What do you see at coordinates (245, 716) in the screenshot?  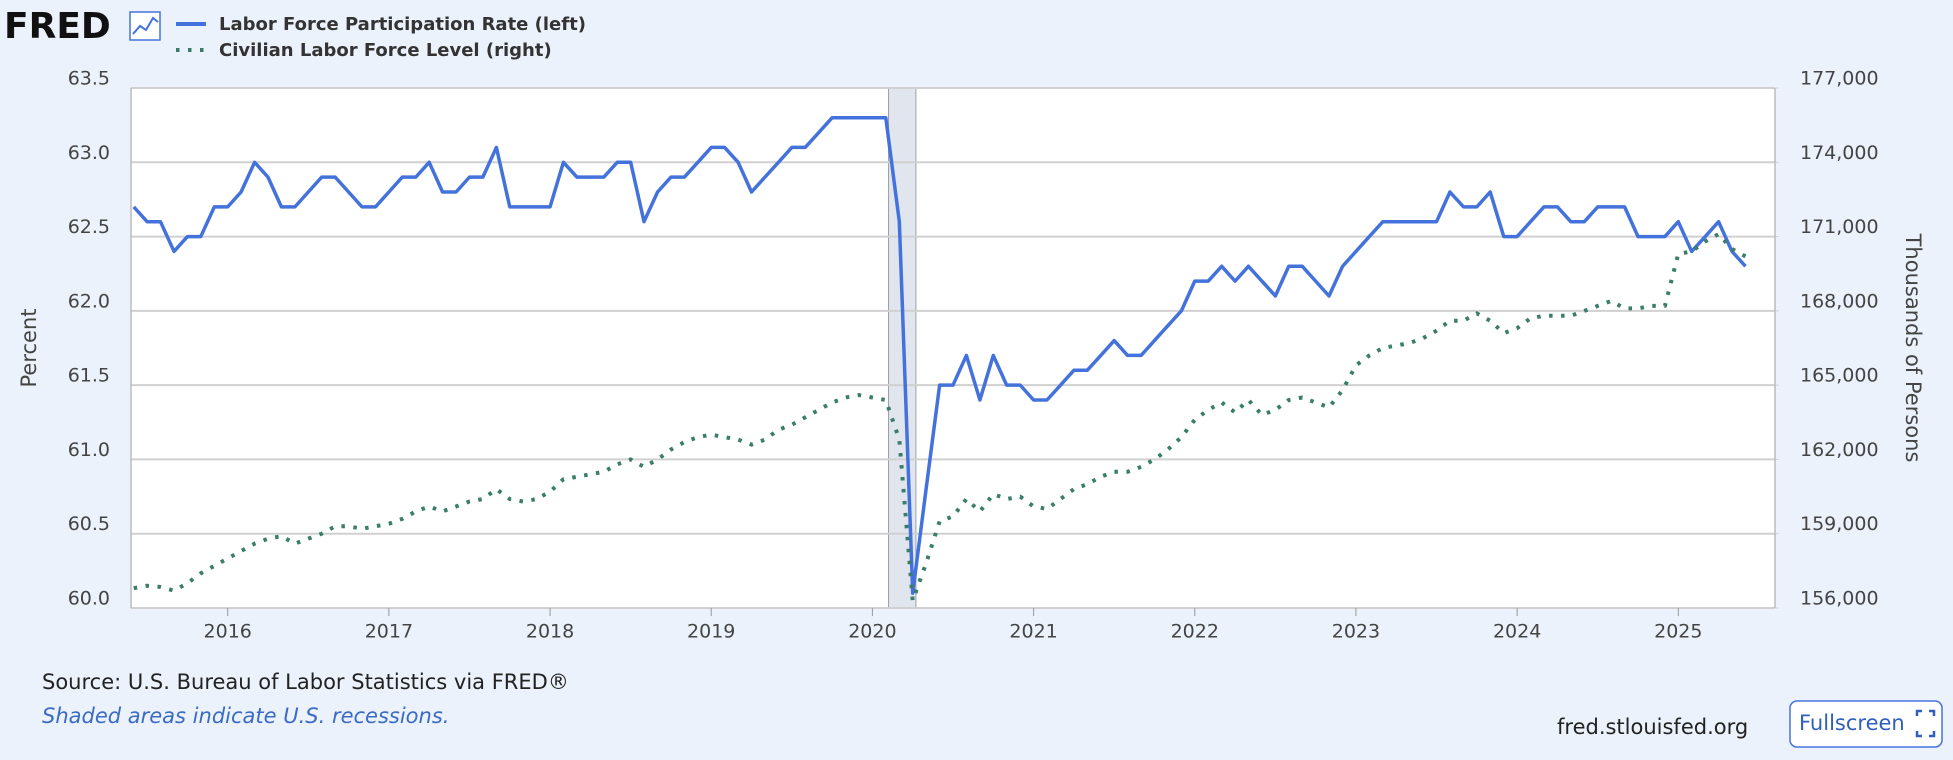 I see `recession-note: Shaded areas indicate U.S. recessions.` at bounding box center [245, 716].